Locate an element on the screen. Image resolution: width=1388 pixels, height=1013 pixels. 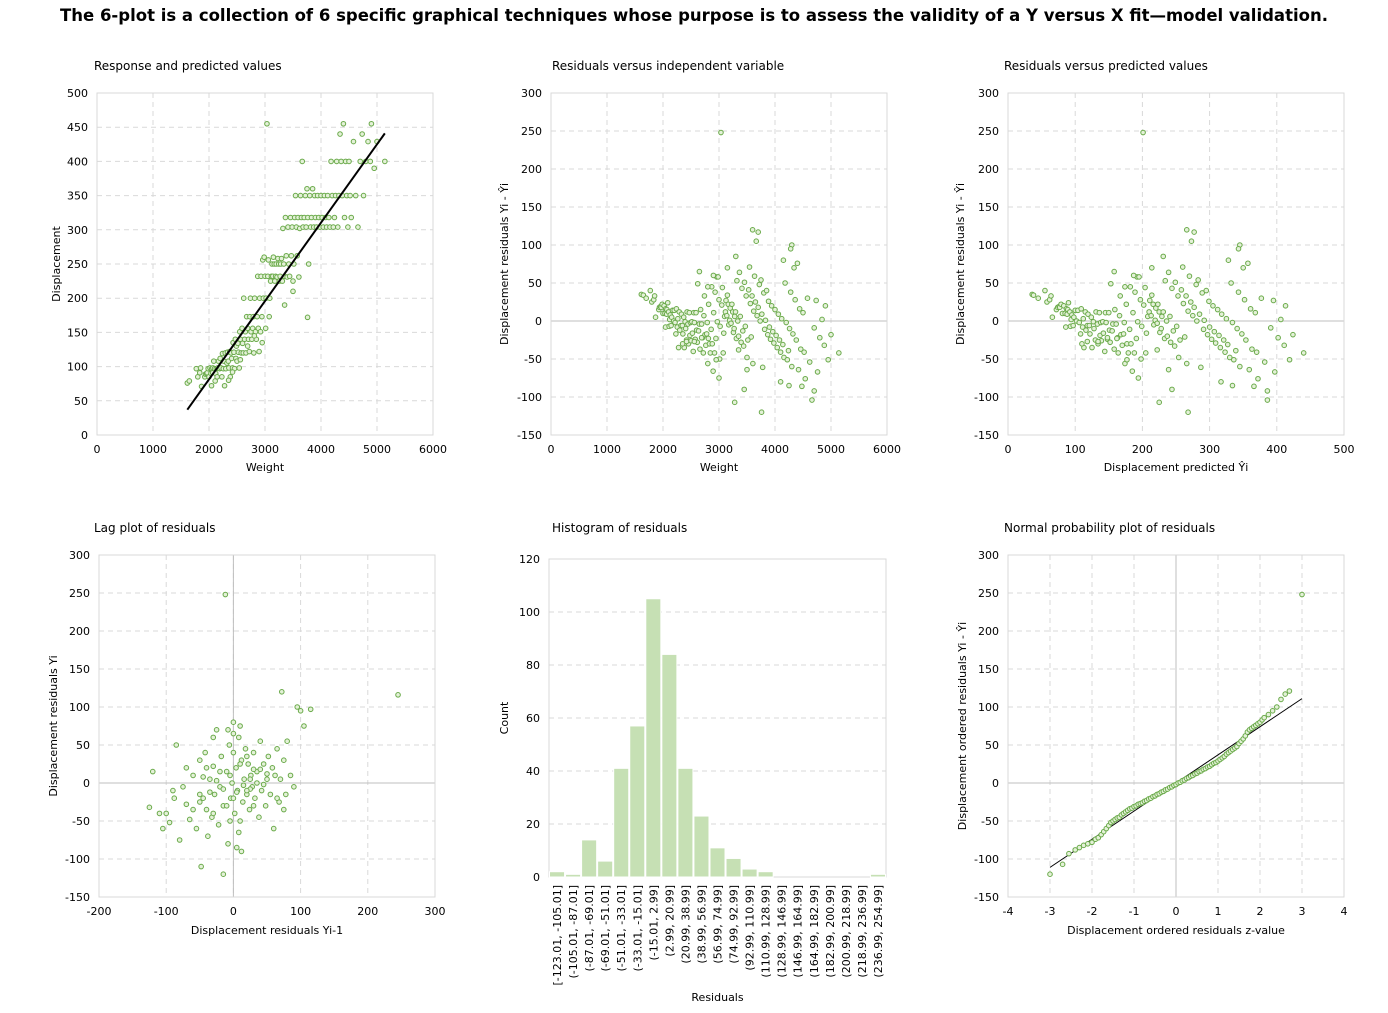
x-tick-label: -4 is located at coordinates (1008, 911).